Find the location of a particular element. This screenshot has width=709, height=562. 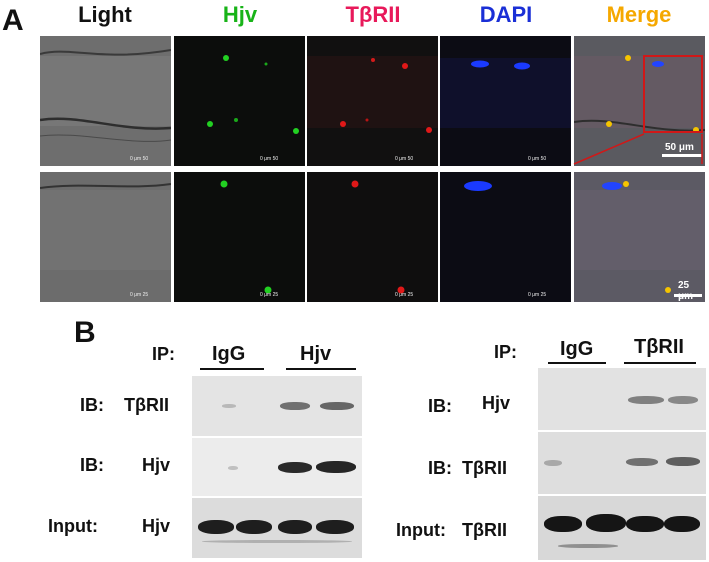

column-label-dapi: DAPI is located at coordinates (506, 14).